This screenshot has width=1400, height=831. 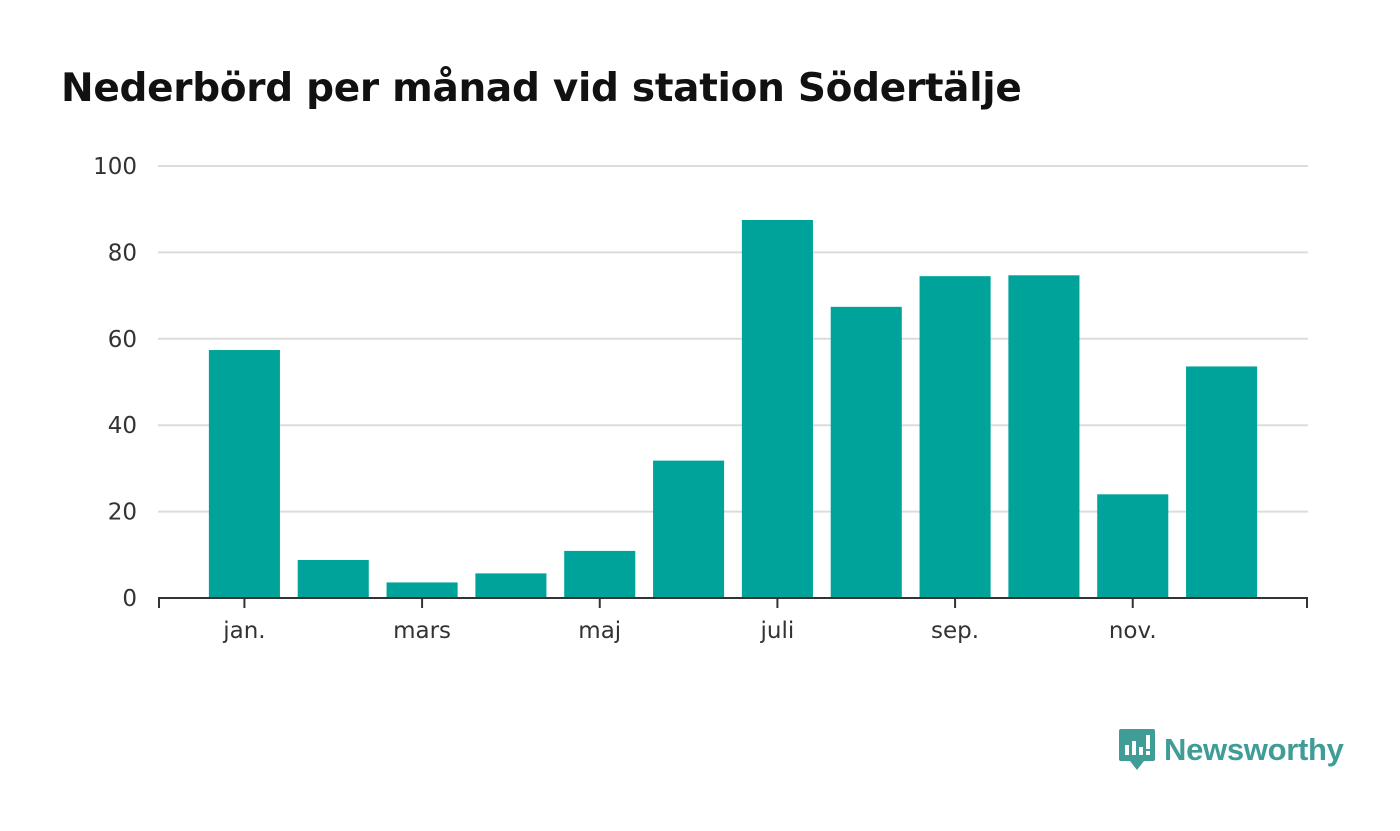 What do you see at coordinates (122, 513) in the screenshot?
I see `y-tick-label-20: 20` at bounding box center [122, 513].